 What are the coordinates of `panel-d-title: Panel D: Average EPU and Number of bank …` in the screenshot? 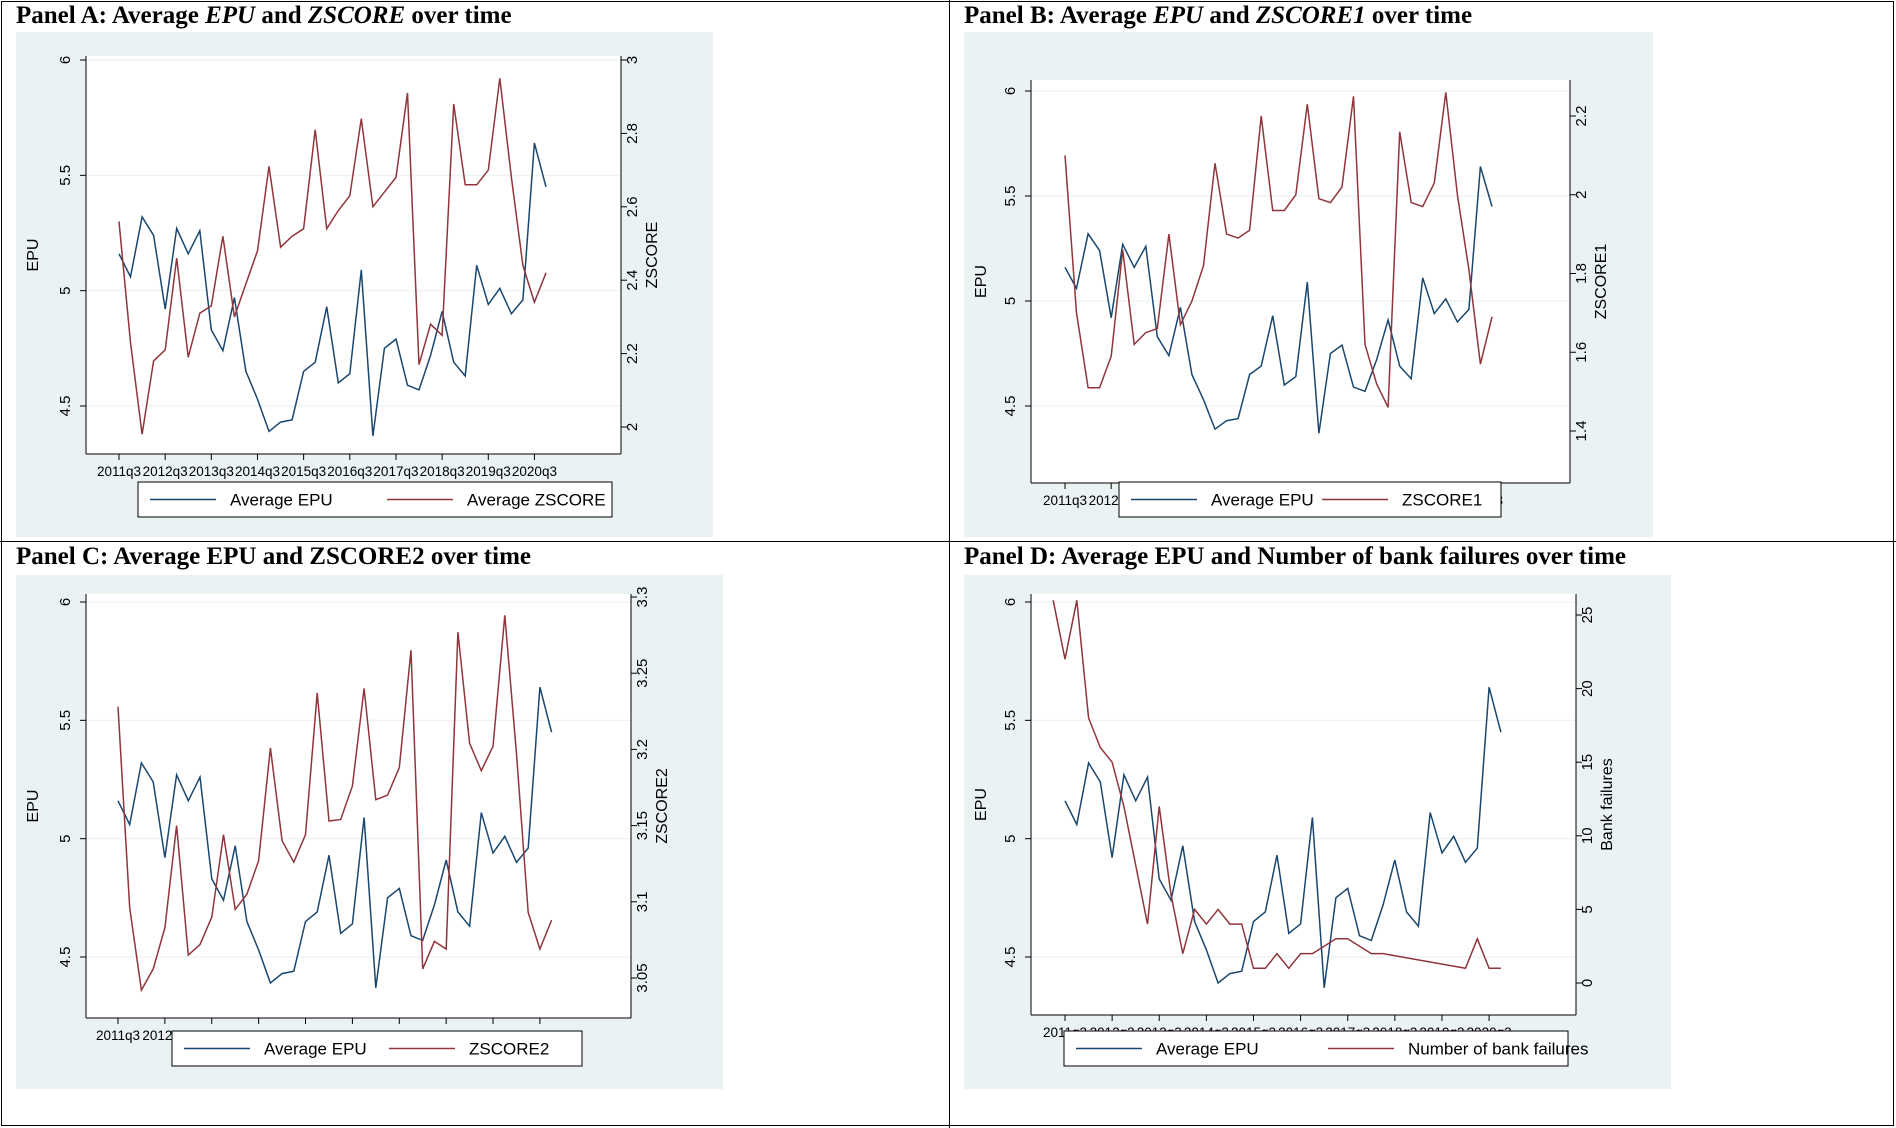 It's located at (1295, 557).